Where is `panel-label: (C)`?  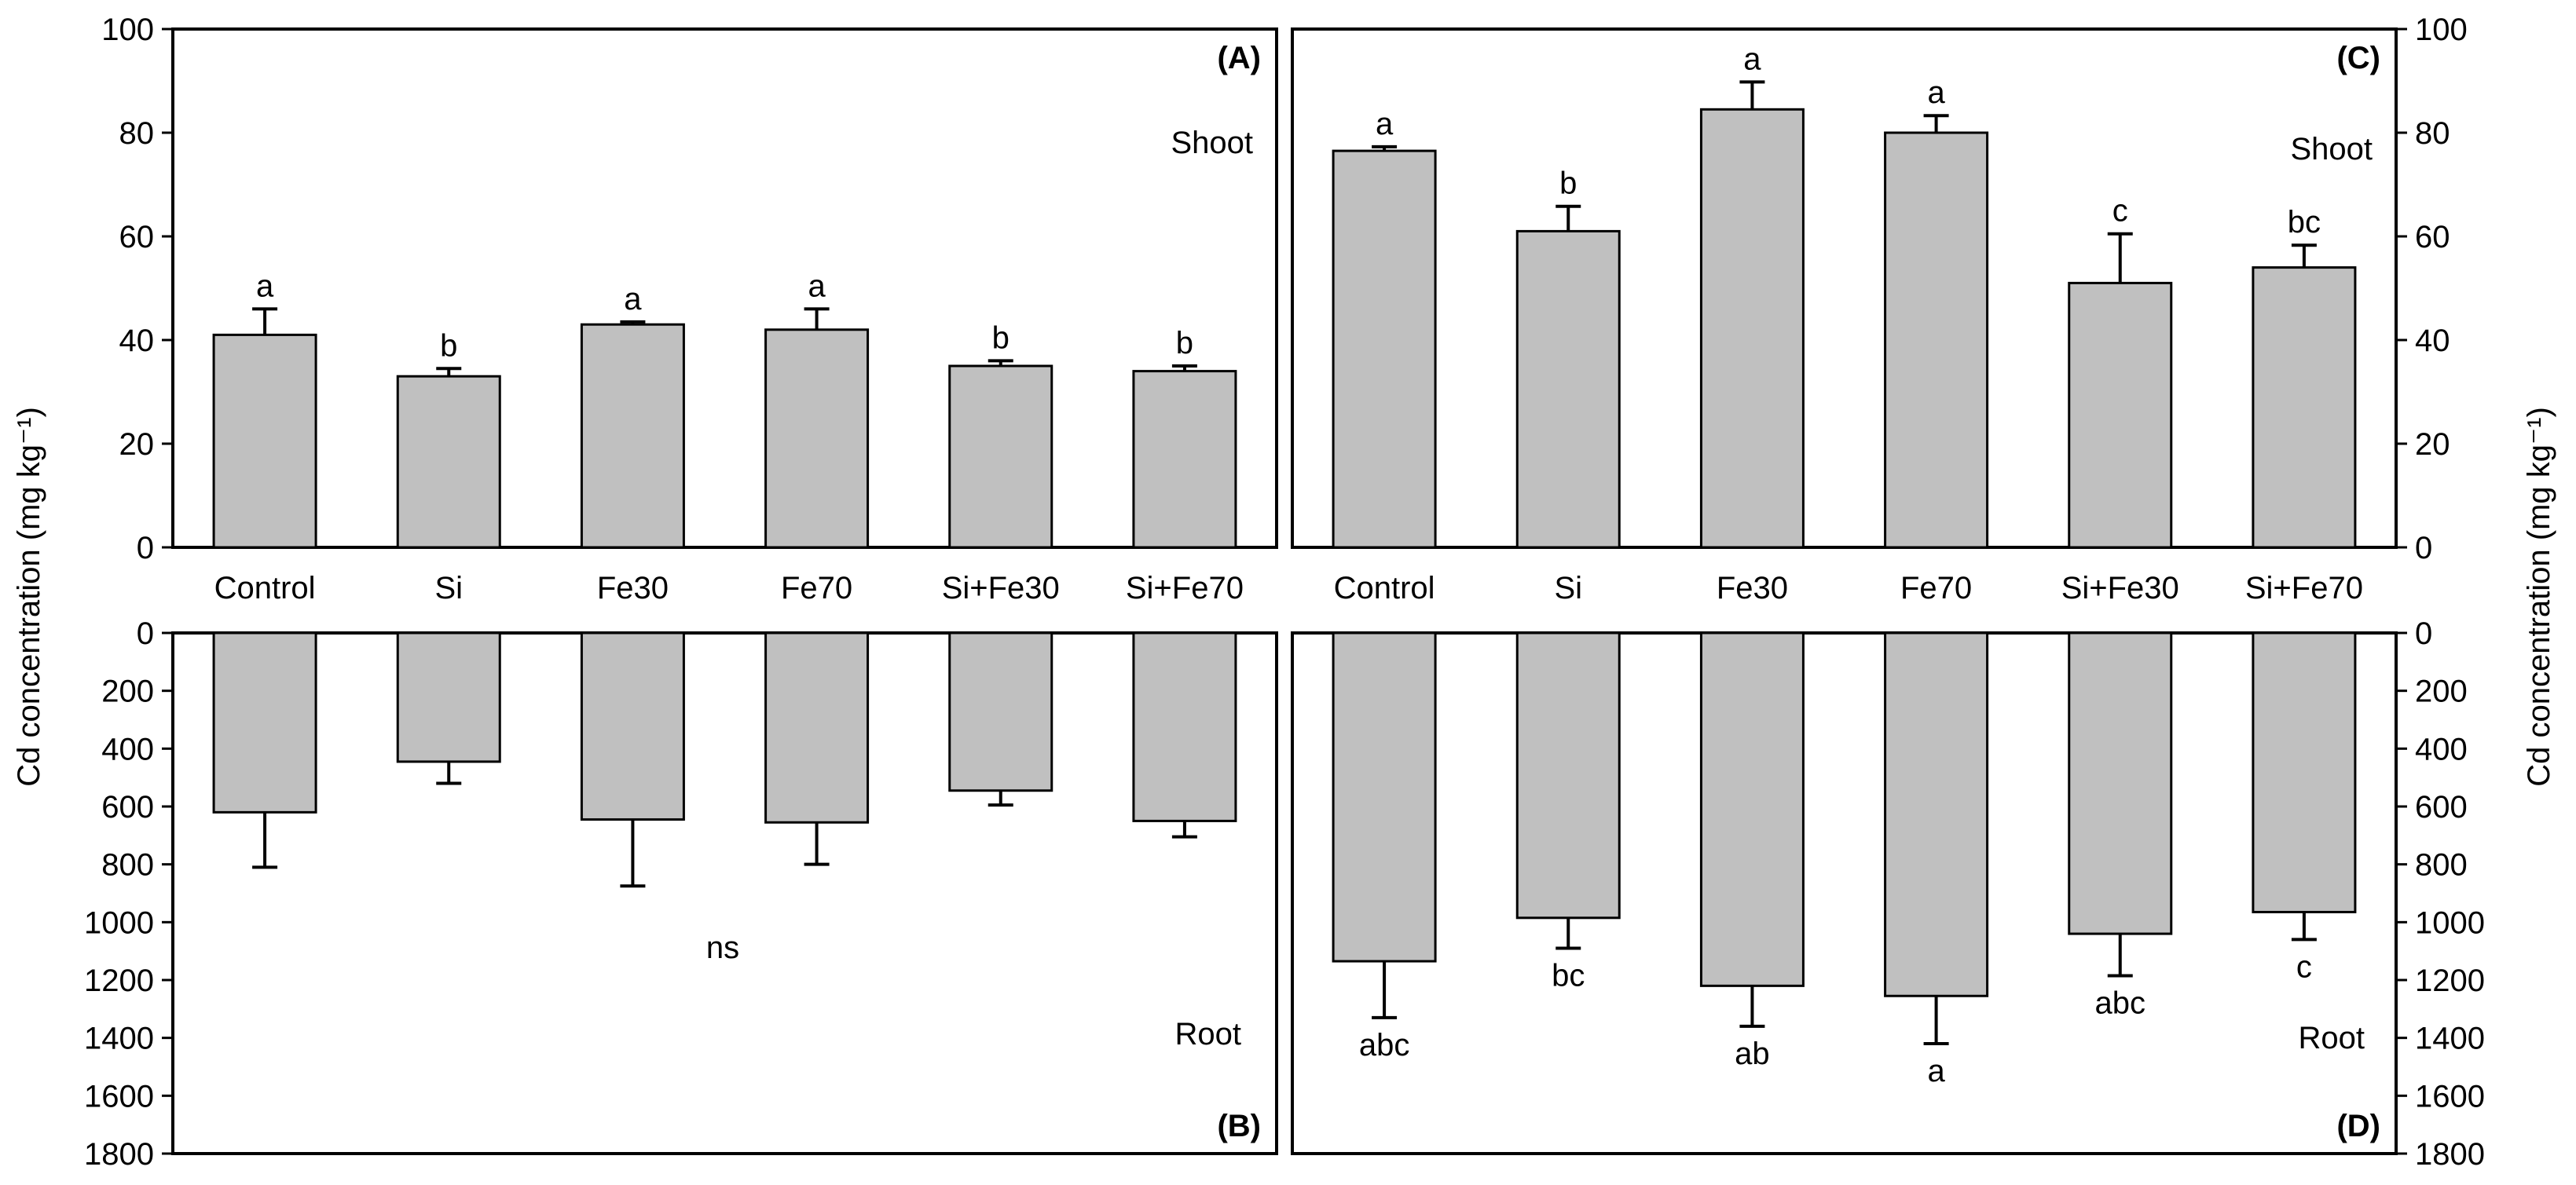
panel-label: (C) is located at coordinates (2358, 58).